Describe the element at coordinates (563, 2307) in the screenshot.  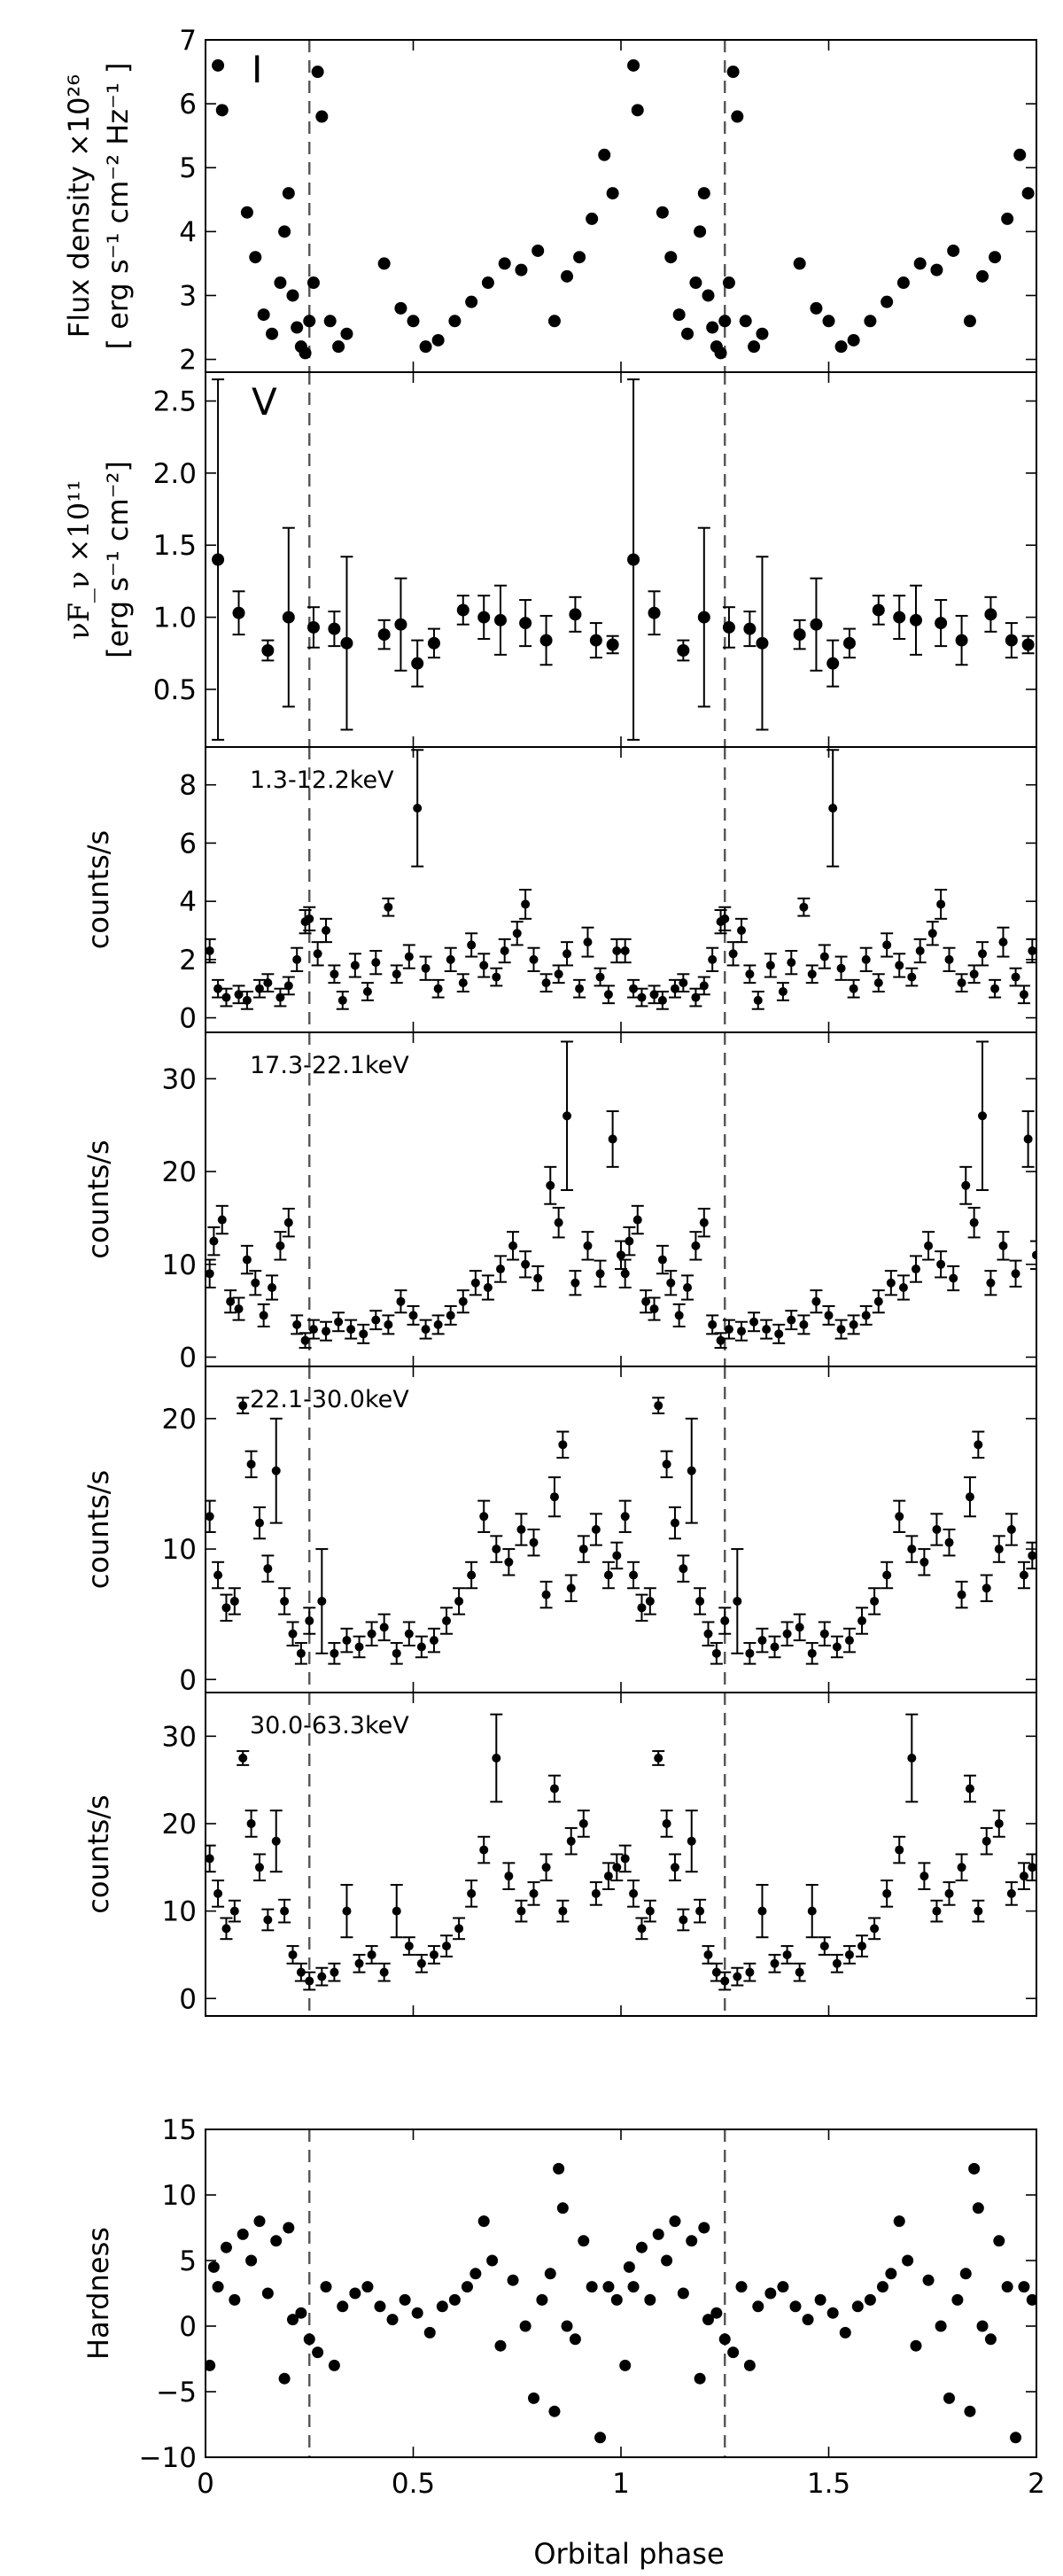
I see `panel-hardness: −10 −5 0 5 10 15 0 0.5 1 1.5 2 Hardness` at that location.